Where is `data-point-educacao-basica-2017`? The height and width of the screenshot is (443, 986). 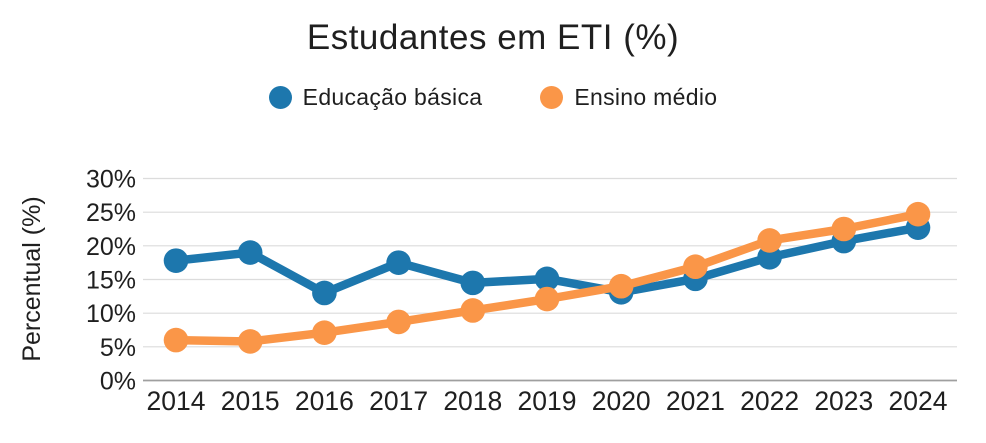
data-point-educacao-basica-2017 is located at coordinates (398, 262).